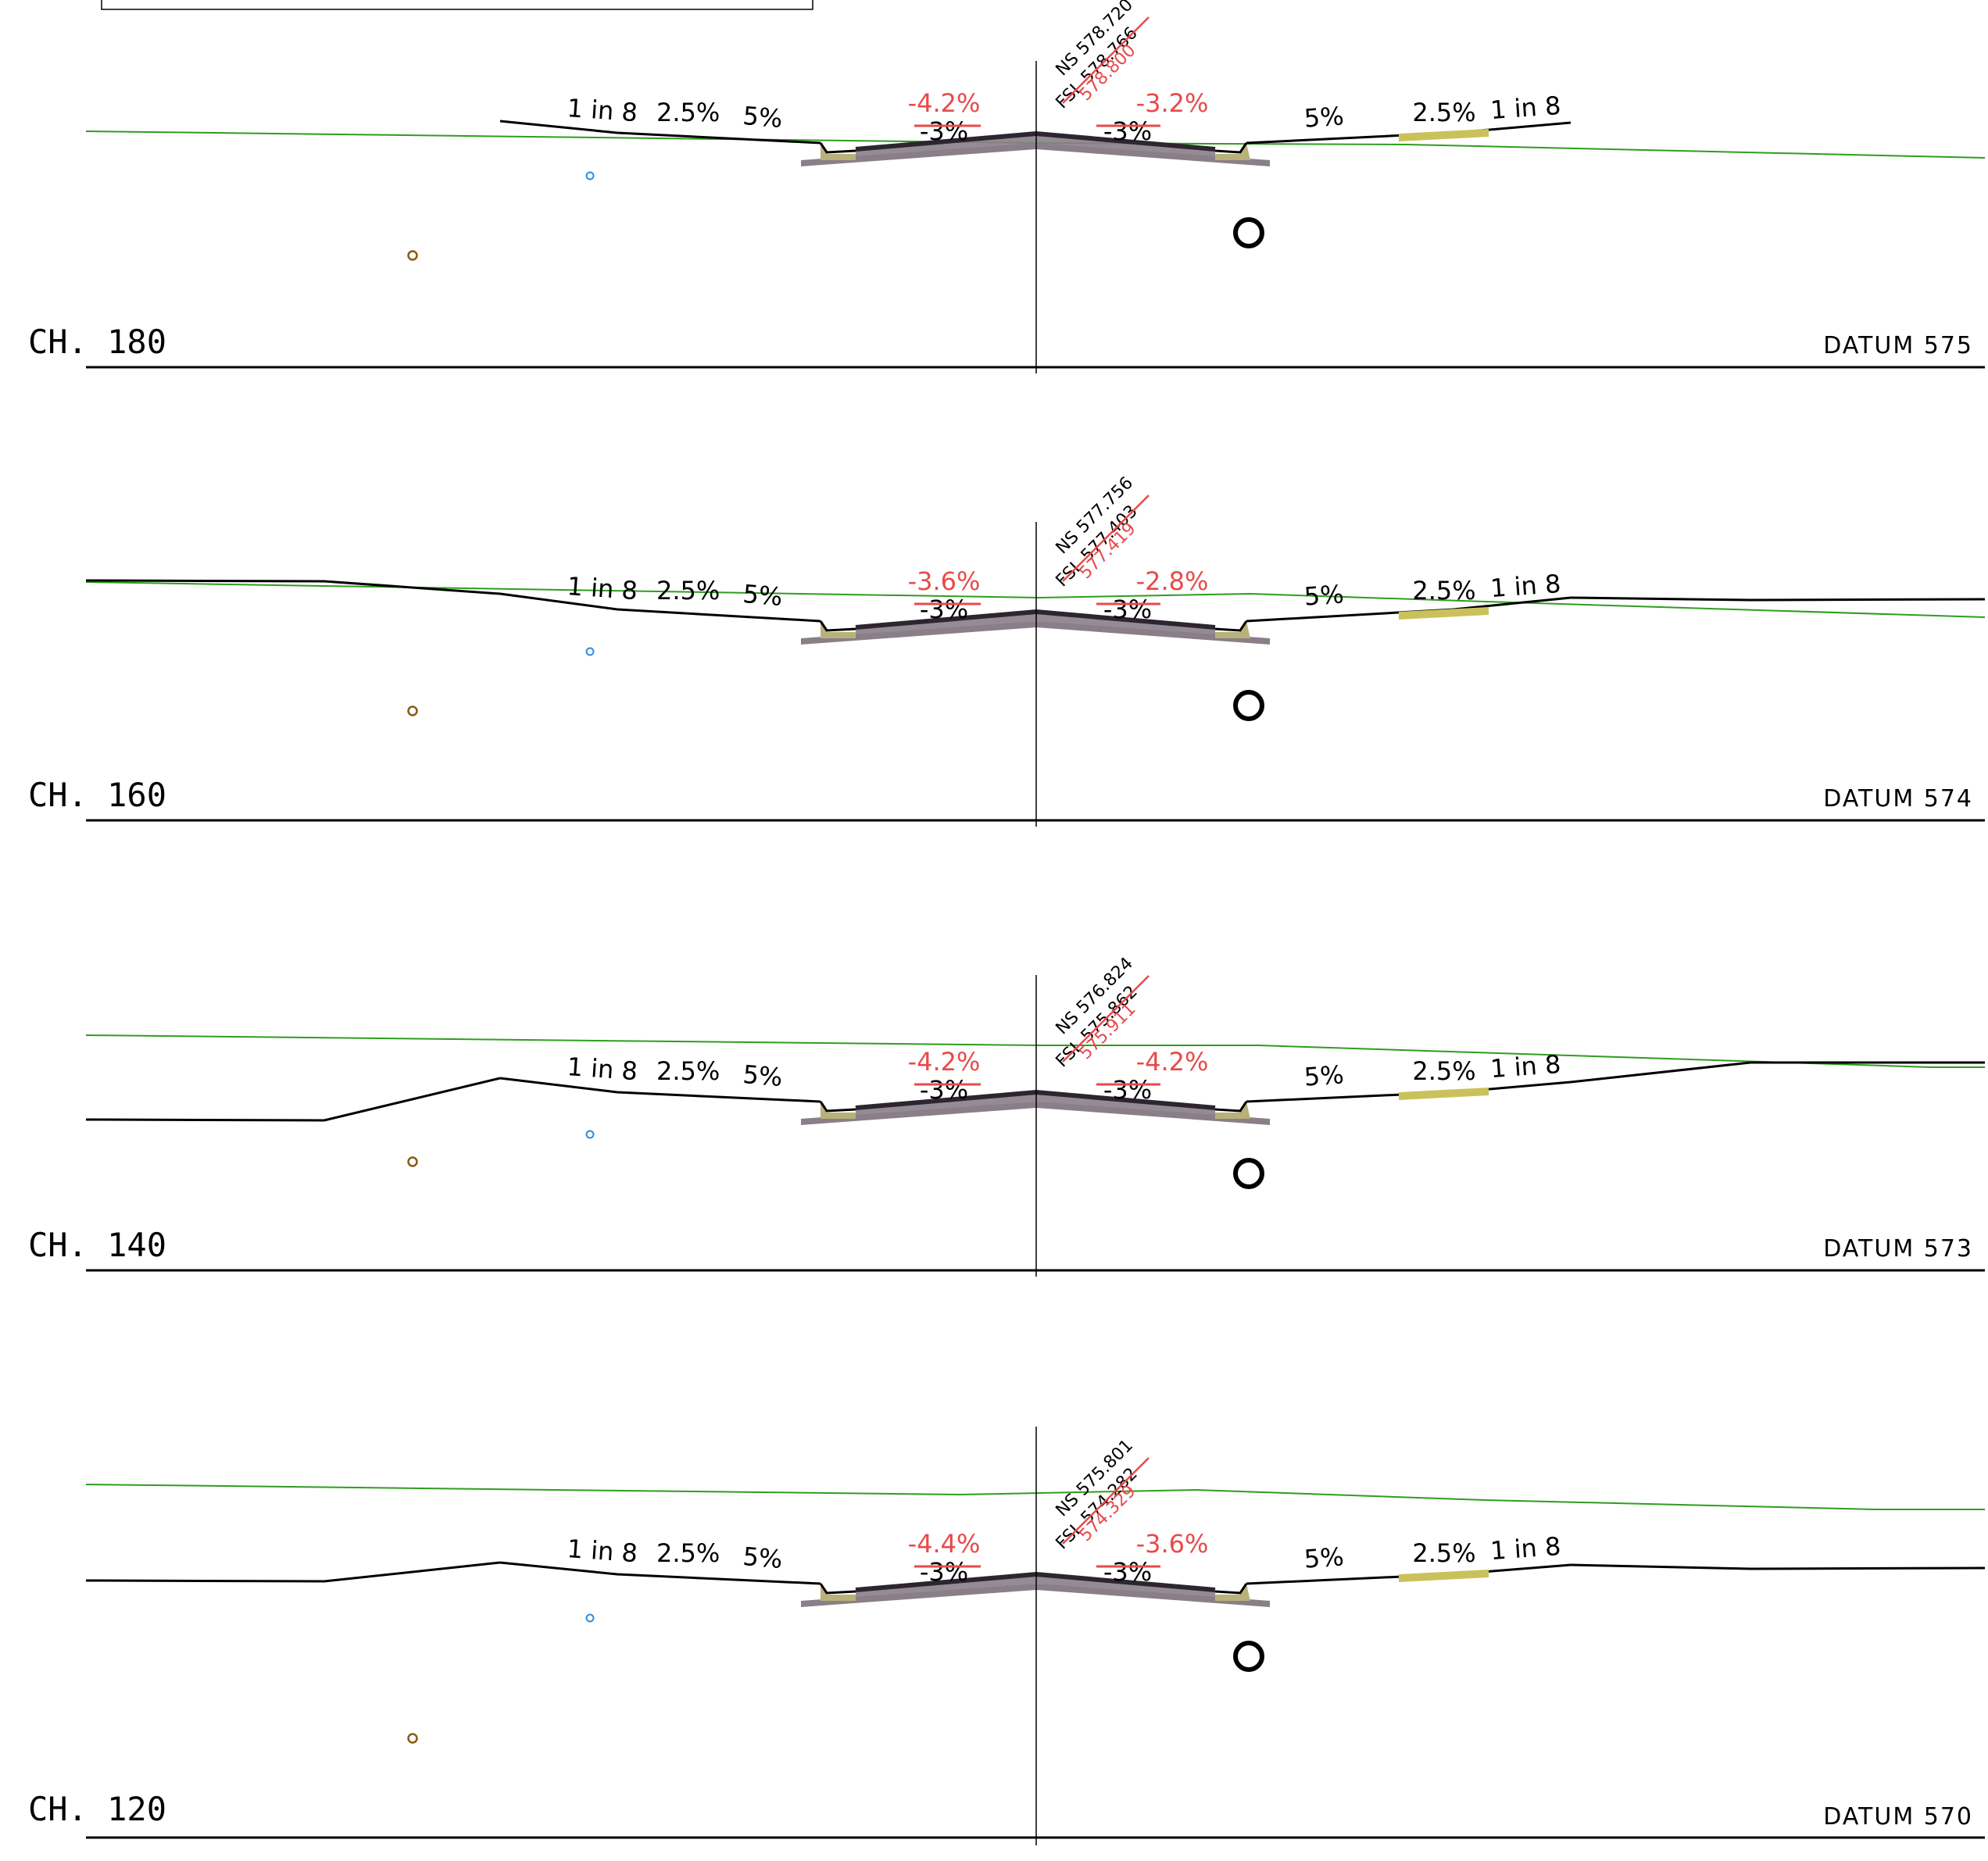 The width and height of the screenshot is (1988, 1861). What do you see at coordinates (1172, 1062) in the screenshot?
I see `right-crossfall-new-label: -4.2%` at bounding box center [1172, 1062].